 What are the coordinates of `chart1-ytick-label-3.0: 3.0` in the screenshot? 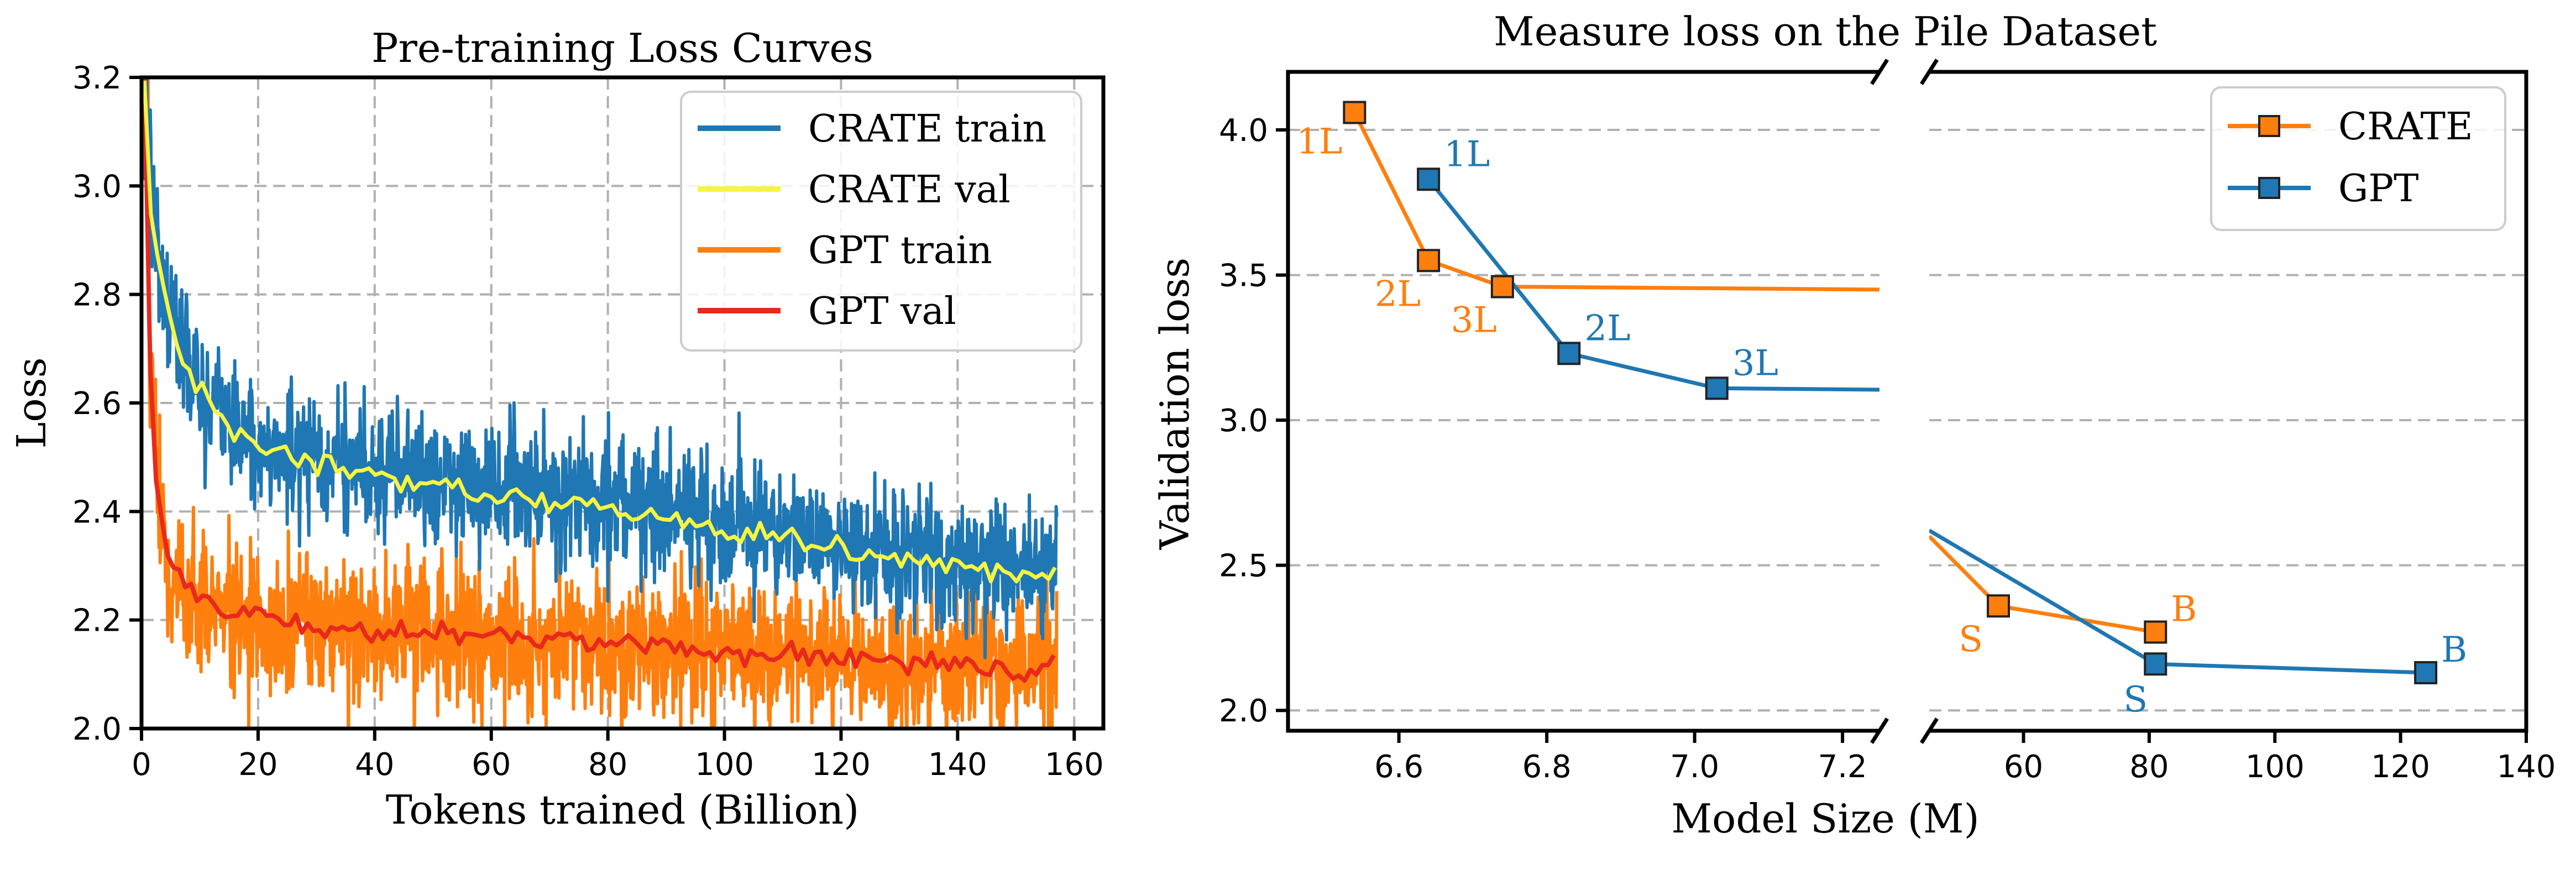 It's located at (97, 187).